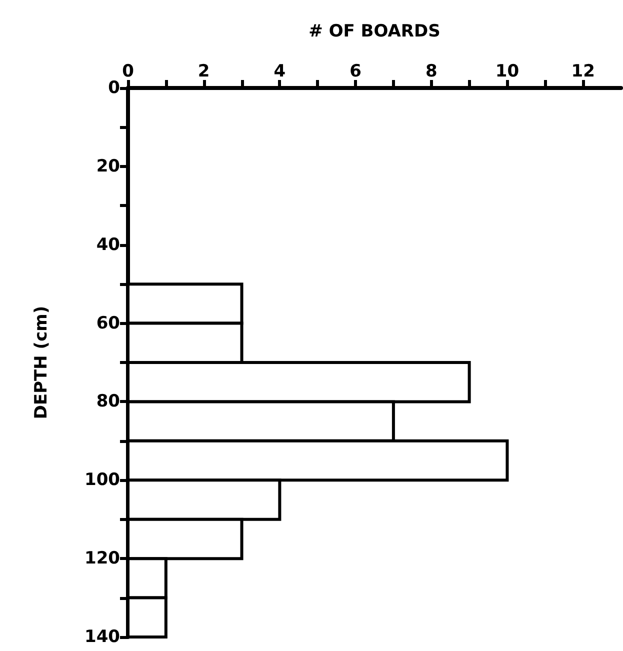 The image size is (623, 651). Describe the element at coordinates (128, 72) in the screenshot. I see `x-tick-label: 0` at that location.